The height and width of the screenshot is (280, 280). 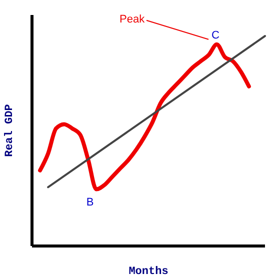 What do you see at coordinates (216, 35) in the screenshot?
I see `annotation: C` at bounding box center [216, 35].